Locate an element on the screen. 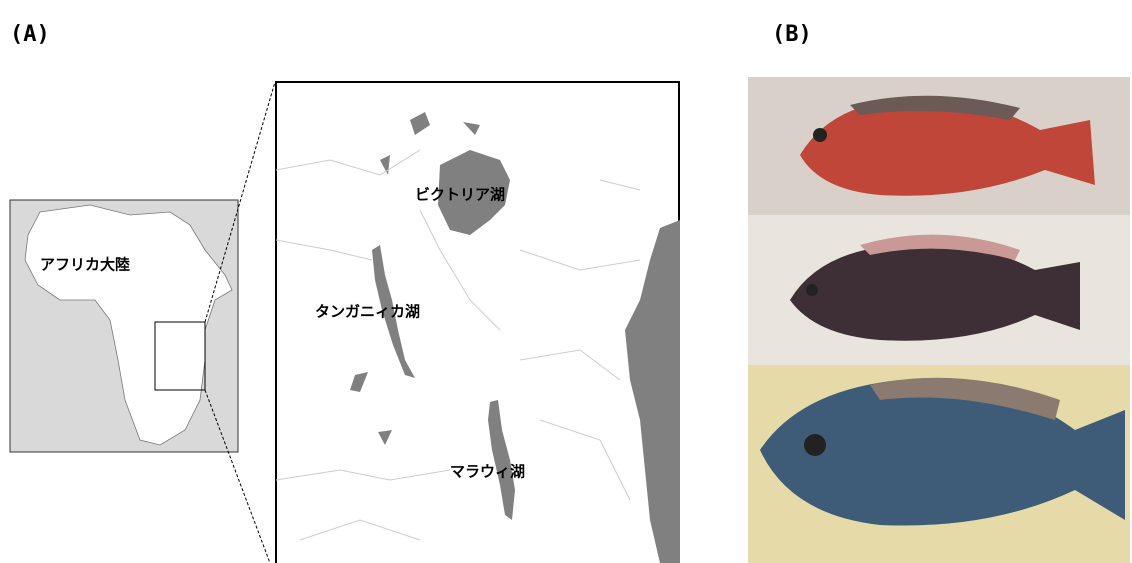 The height and width of the screenshot is (563, 1132). lake-label: タンガニィカ湖 is located at coordinates (367, 312).